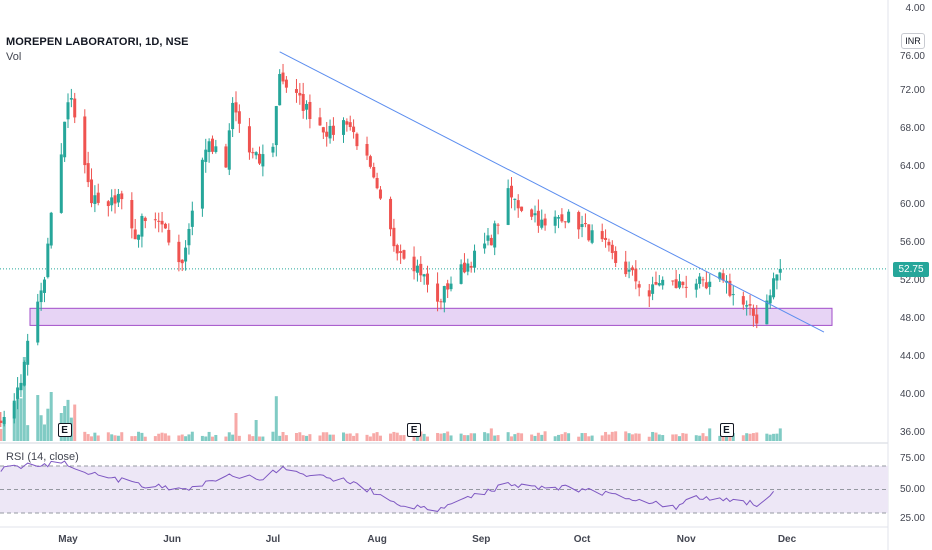  I want to click on month-label: May, so click(68, 539).